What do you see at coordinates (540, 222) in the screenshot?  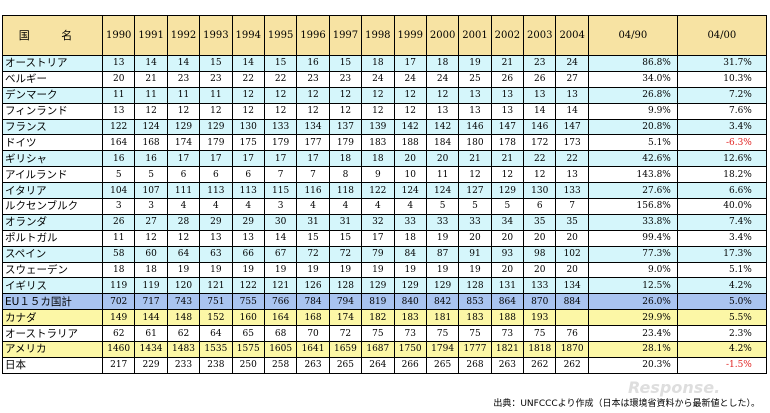 I see `value-cell: 35` at bounding box center [540, 222].